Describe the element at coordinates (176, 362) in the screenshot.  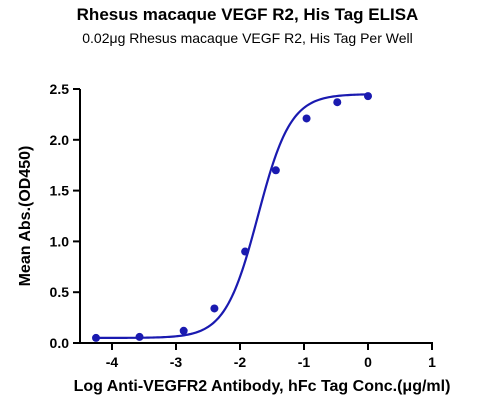
I see `x-tick-label: -3` at that location.